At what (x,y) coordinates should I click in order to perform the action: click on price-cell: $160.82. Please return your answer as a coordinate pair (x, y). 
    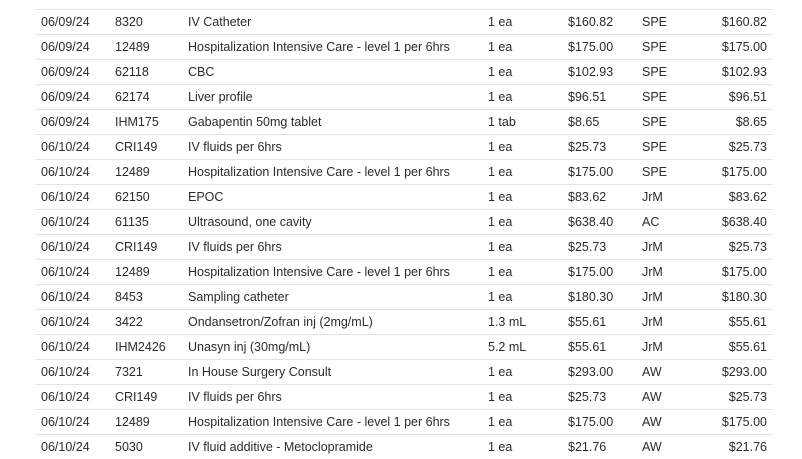
    Looking at the image, I should click on (591, 22).